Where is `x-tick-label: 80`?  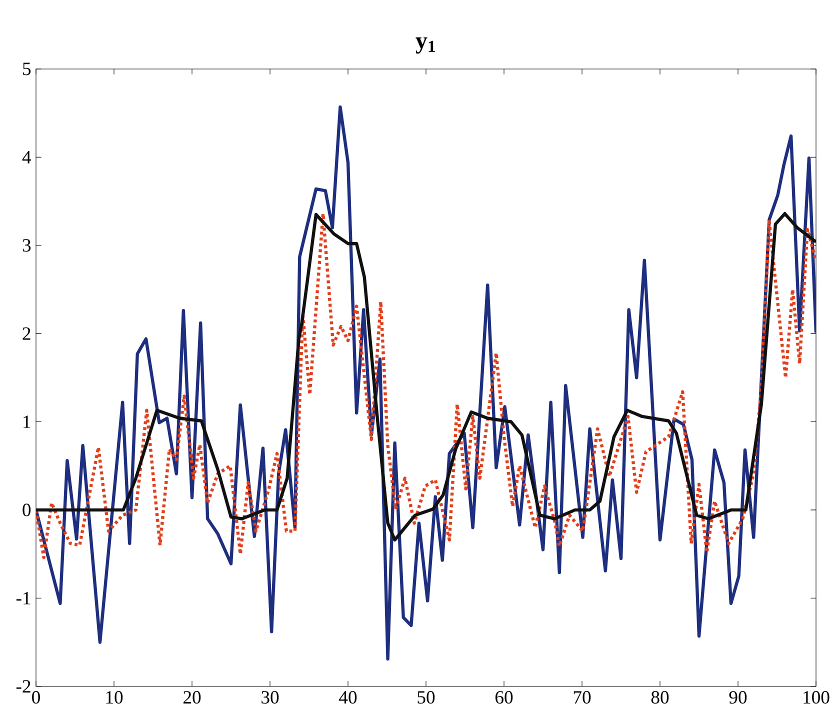
x-tick-label: 80 is located at coordinates (660, 697).